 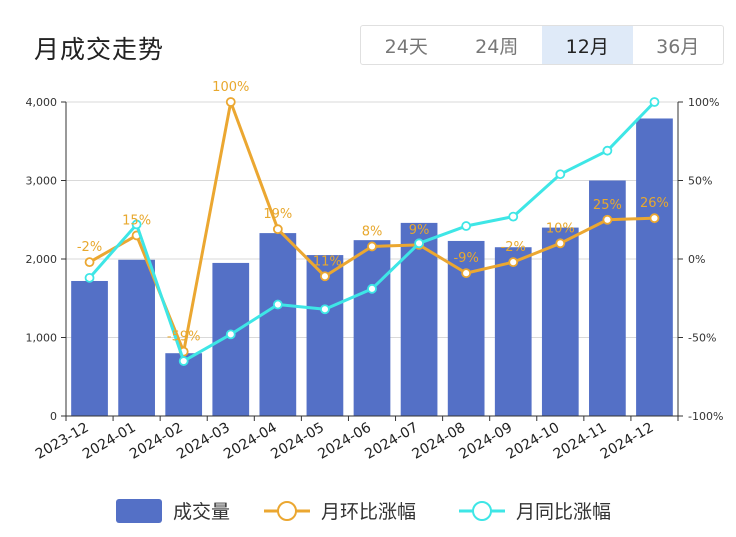 What do you see at coordinates (700, 181) in the screenshot?
I see `y-right-tick-label: 50%` at bounding box center [700, 181].